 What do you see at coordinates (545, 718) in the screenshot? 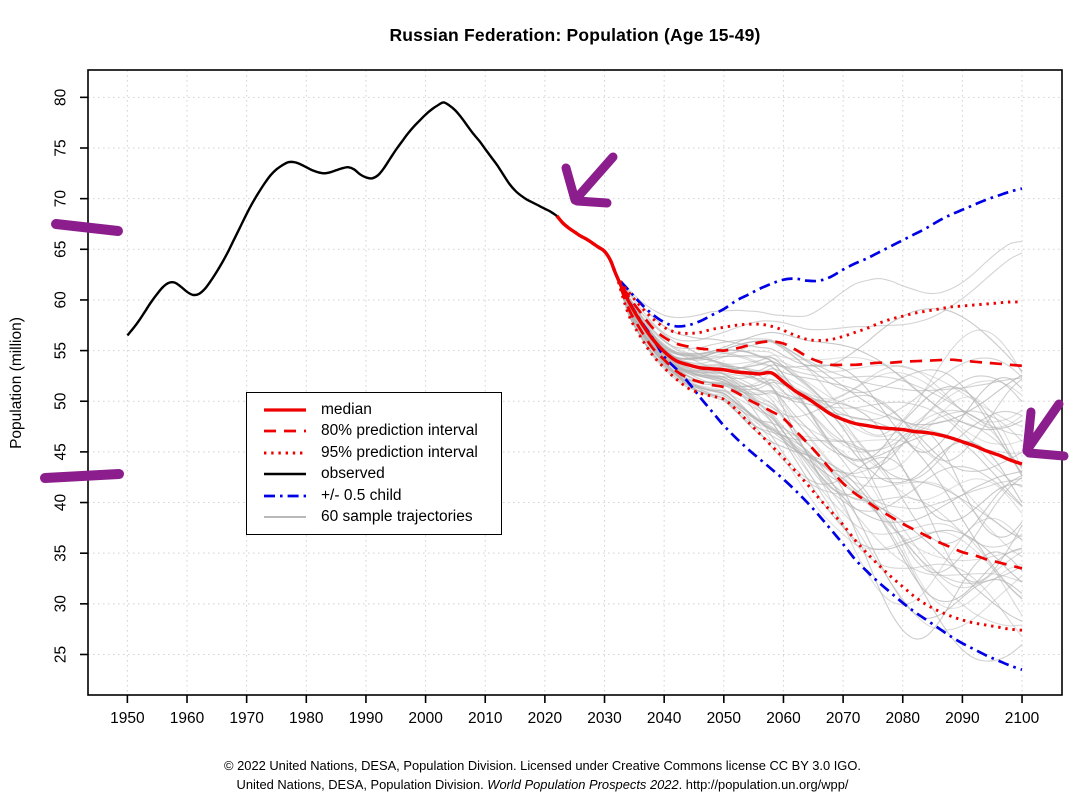
I see `x-tick-label: 2020` at bounding box center [545, 718].